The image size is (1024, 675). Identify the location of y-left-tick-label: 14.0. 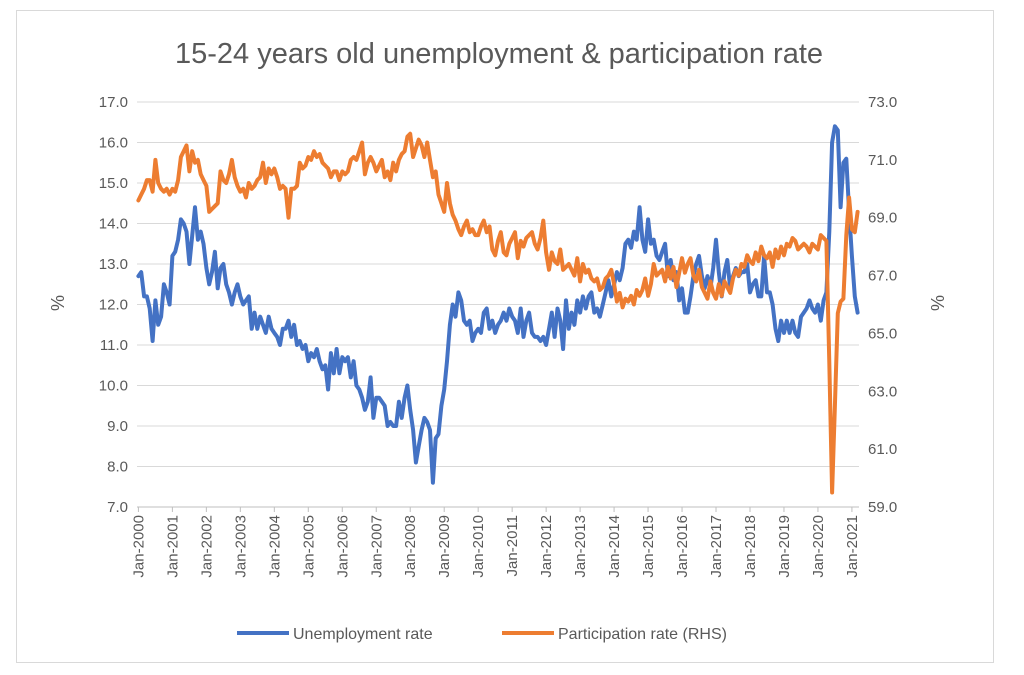
(113, 224).